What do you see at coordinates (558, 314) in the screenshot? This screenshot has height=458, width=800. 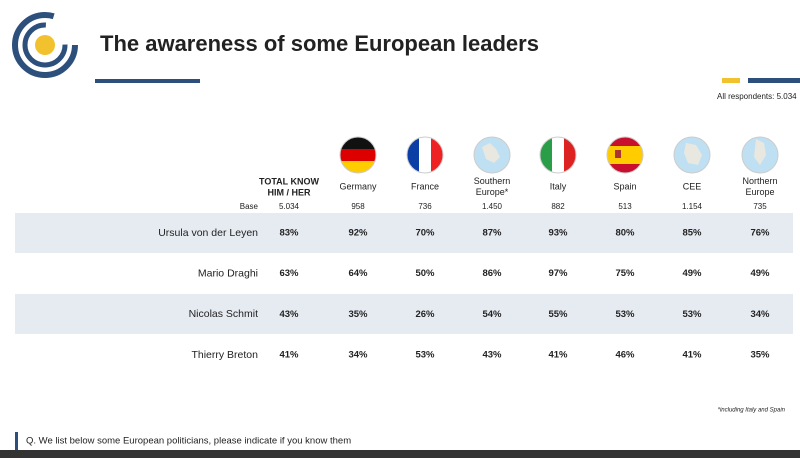 I see `cell: 55%` at bounding box center [558, 314].